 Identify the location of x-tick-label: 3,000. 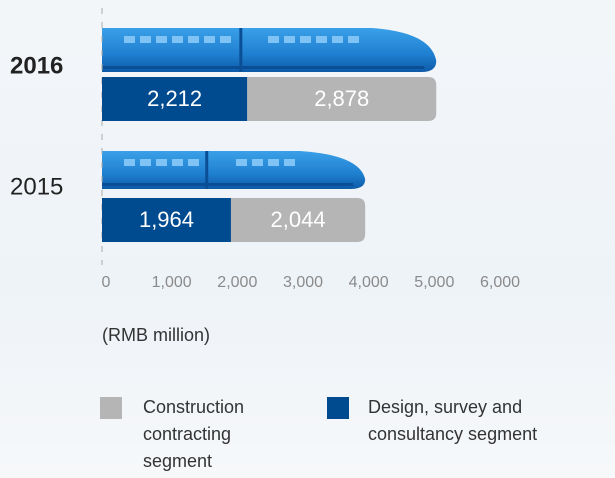
(303, 282).